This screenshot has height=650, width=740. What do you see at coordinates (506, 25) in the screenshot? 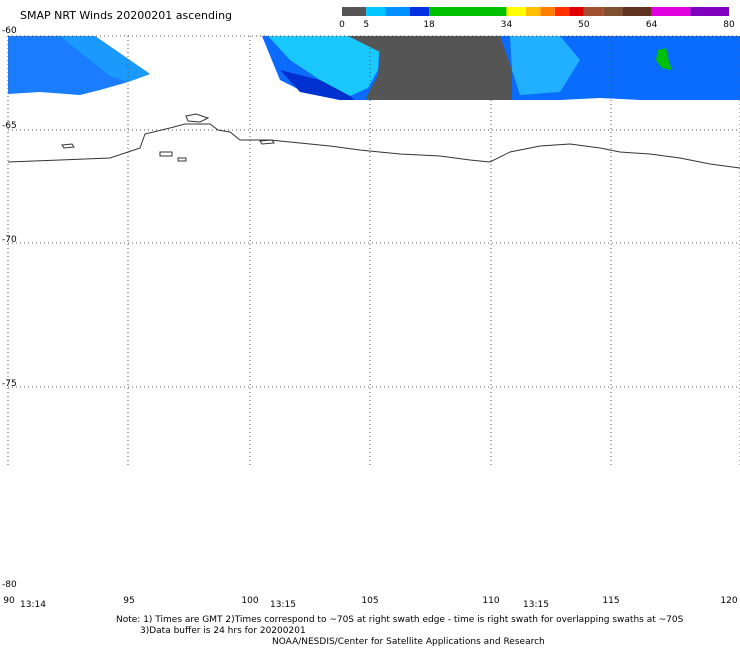
I see `colorbar-tick-label: 34` at bounding box center [506, 25].